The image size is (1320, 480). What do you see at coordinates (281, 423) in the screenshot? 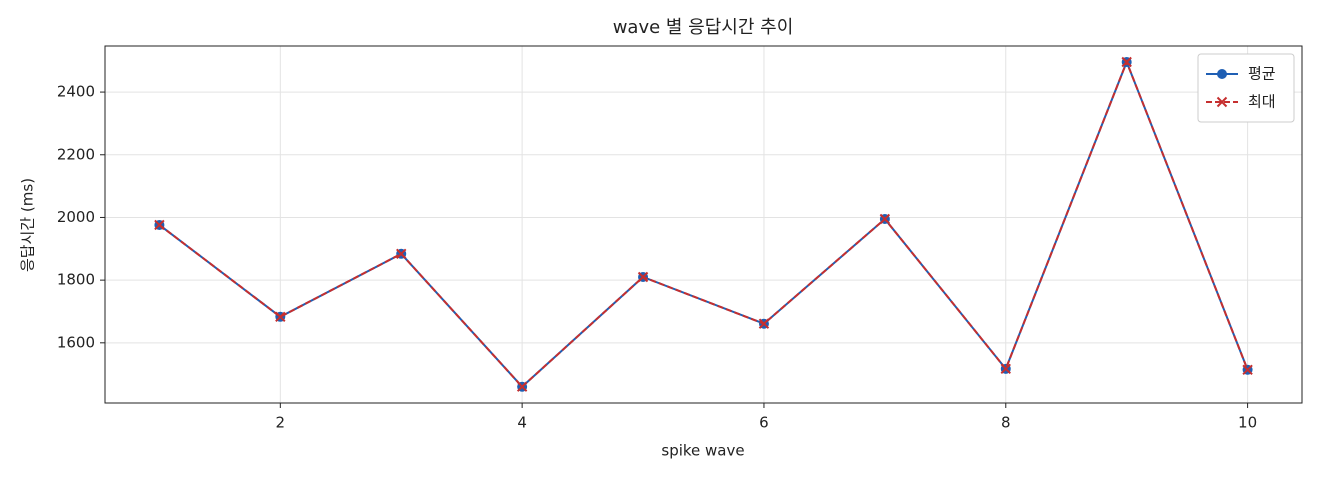
I see `x-tick-label: 2` at bounding box center [281, 423].